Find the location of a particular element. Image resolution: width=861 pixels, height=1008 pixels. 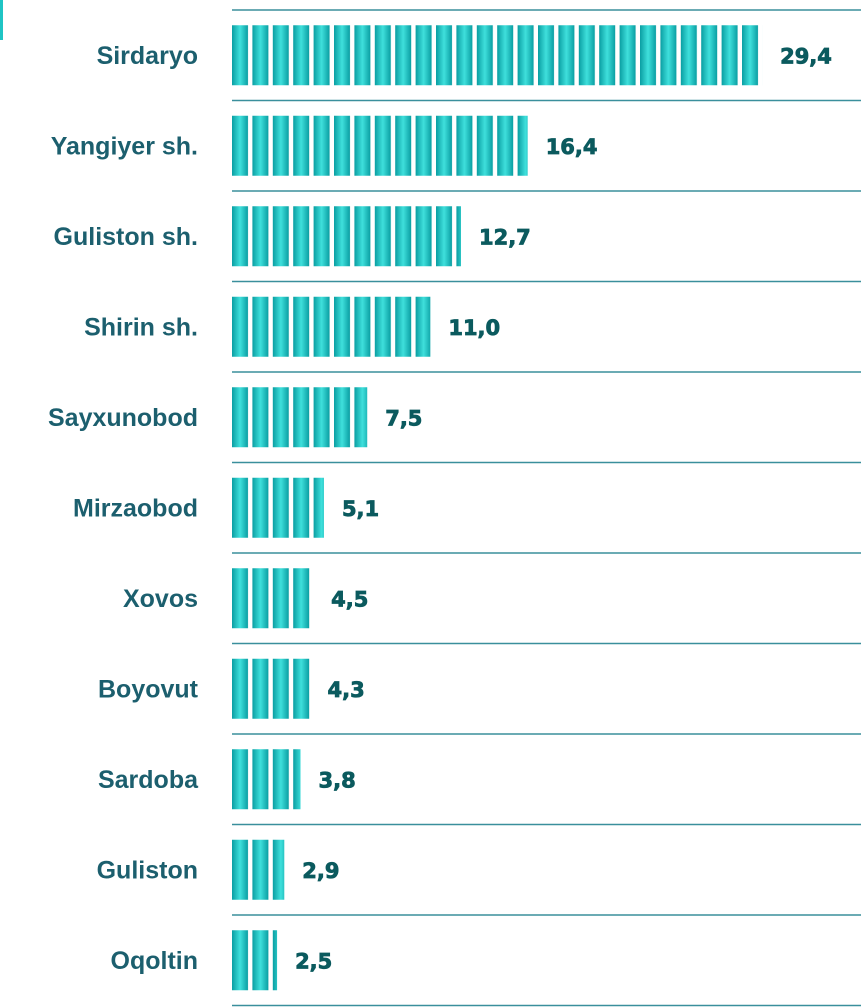

category-label: Xovos is located at coordinates (160, 599).